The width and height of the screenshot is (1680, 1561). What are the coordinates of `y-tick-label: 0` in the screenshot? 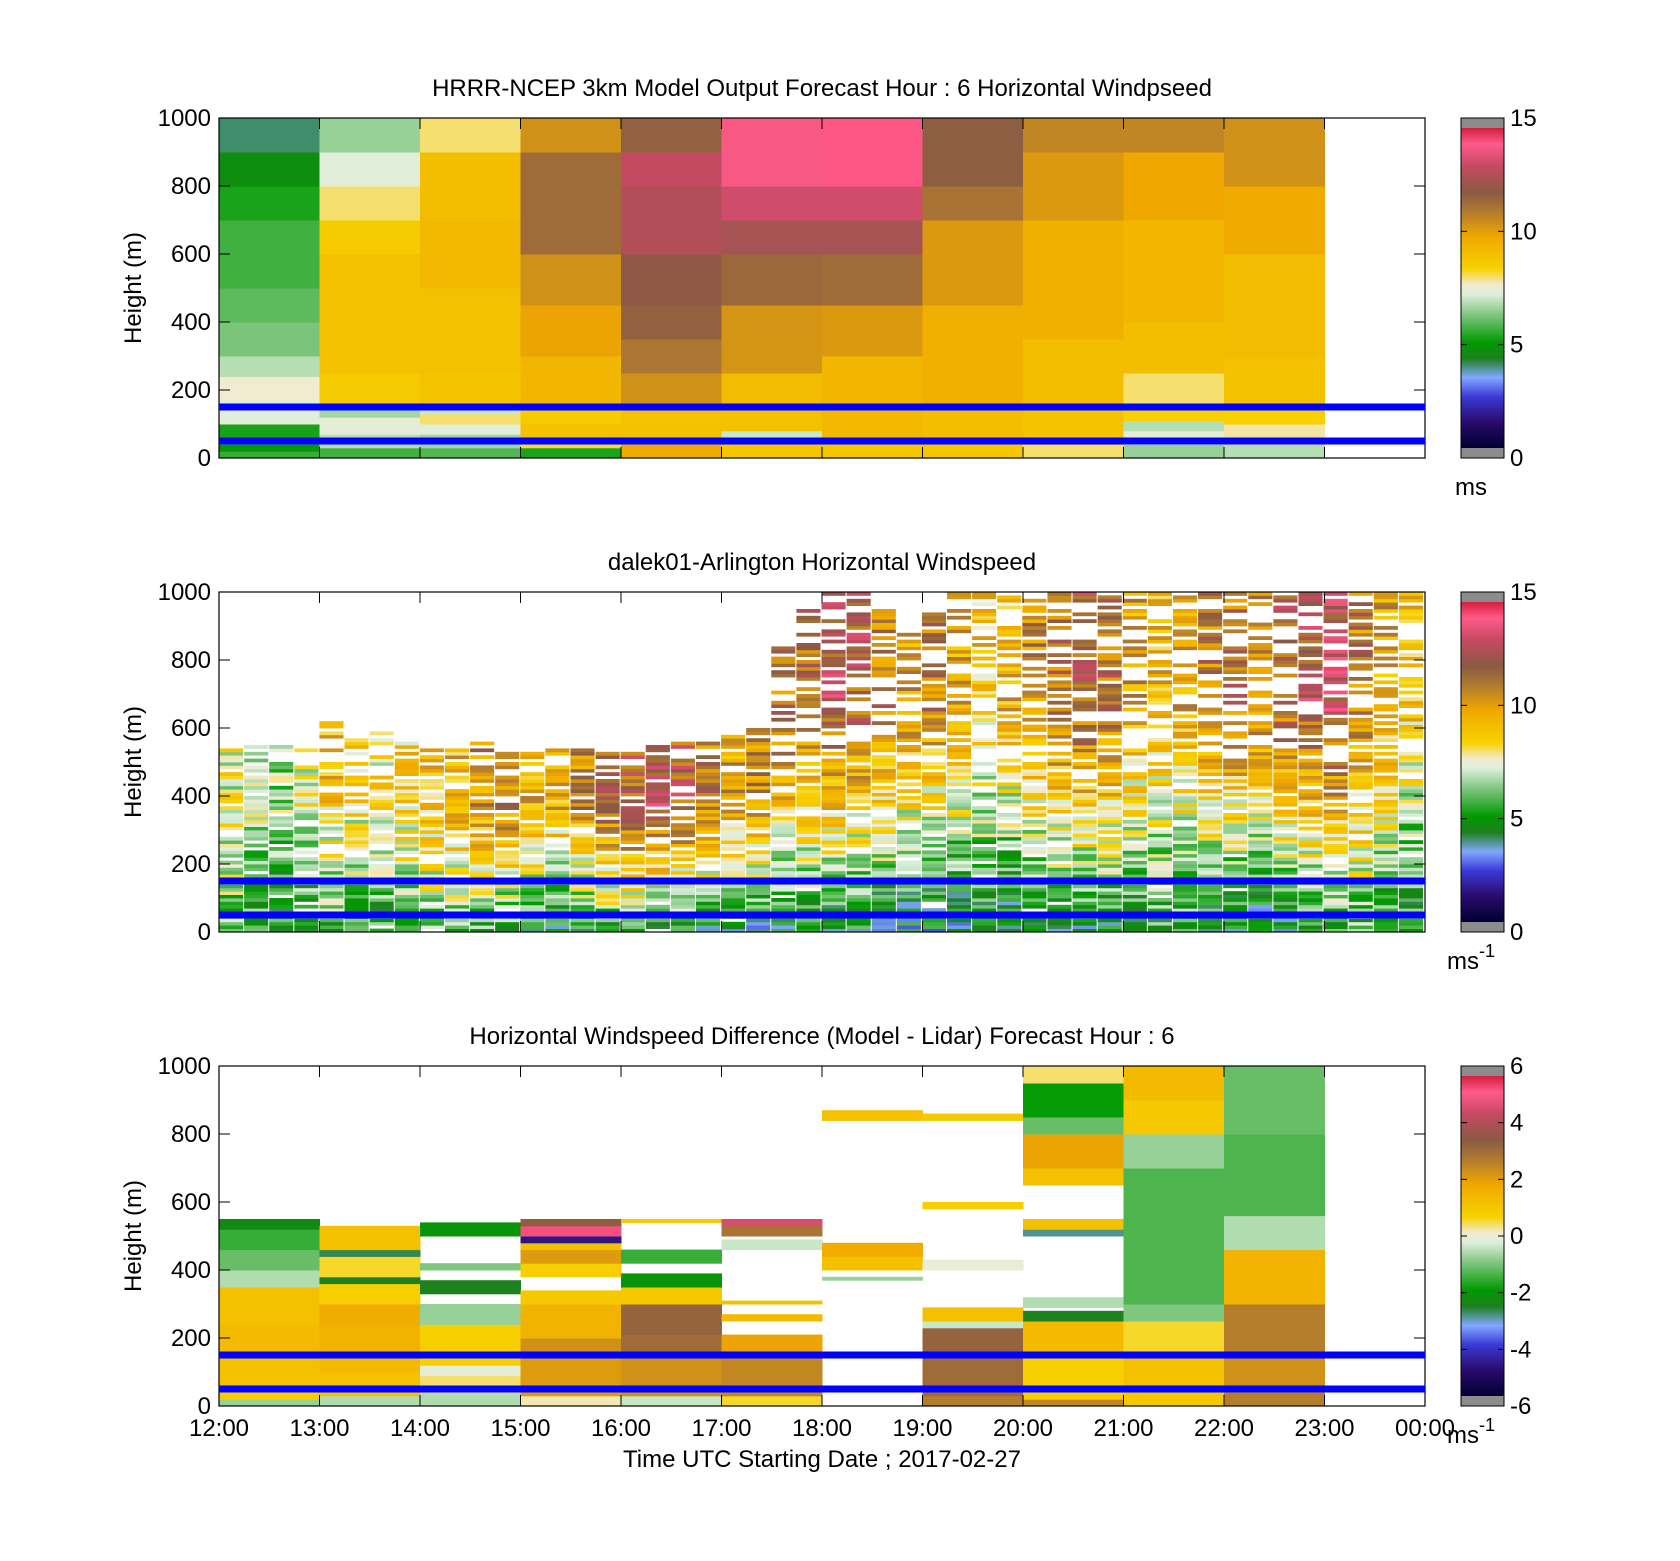 It's located at (204, 1406).